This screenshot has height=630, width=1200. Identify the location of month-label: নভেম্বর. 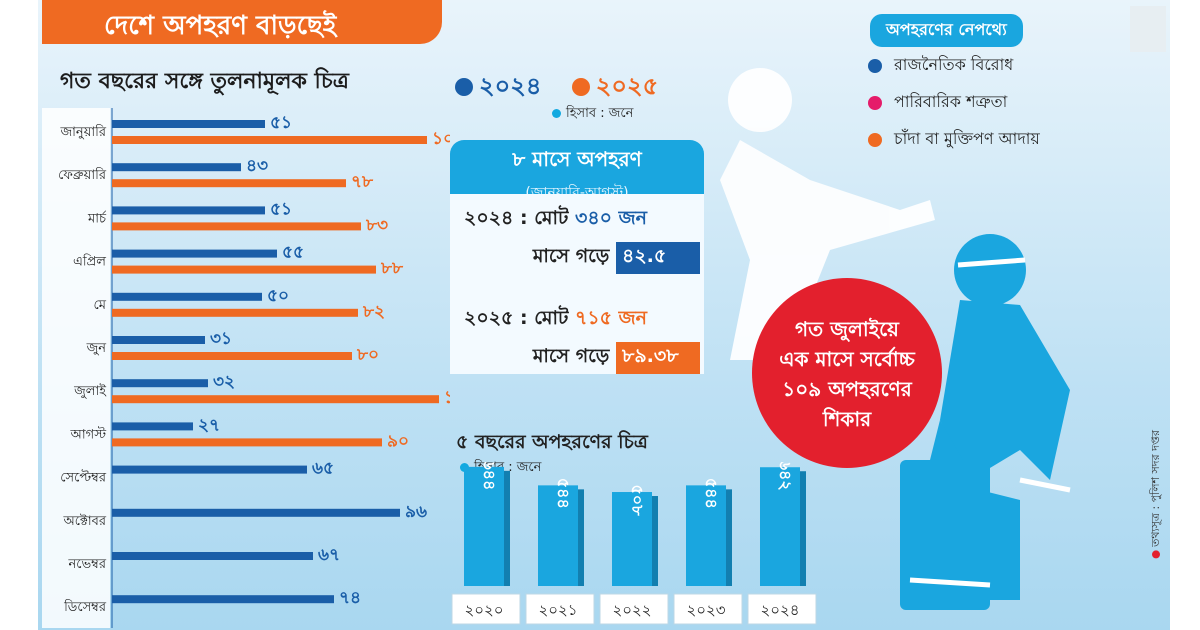
(87, 564).